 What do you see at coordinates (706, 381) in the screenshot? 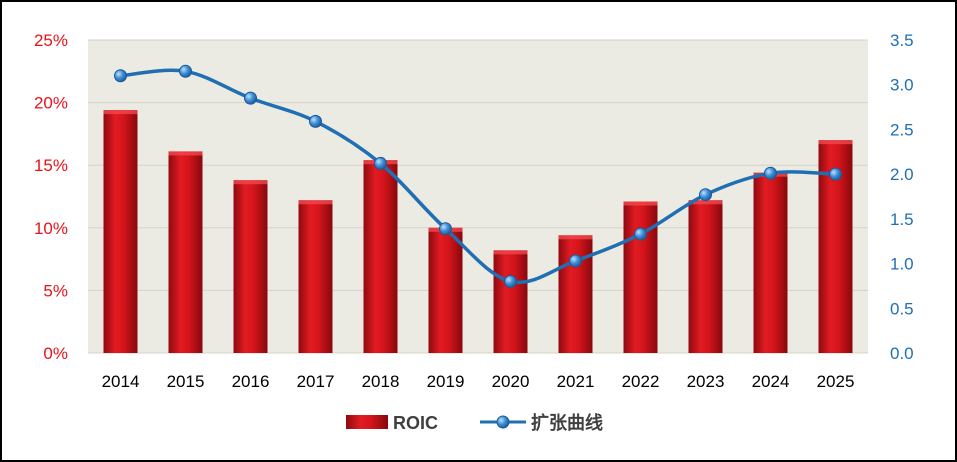
I see `x-tick-label: 2023` at bounding box center [706, 381].